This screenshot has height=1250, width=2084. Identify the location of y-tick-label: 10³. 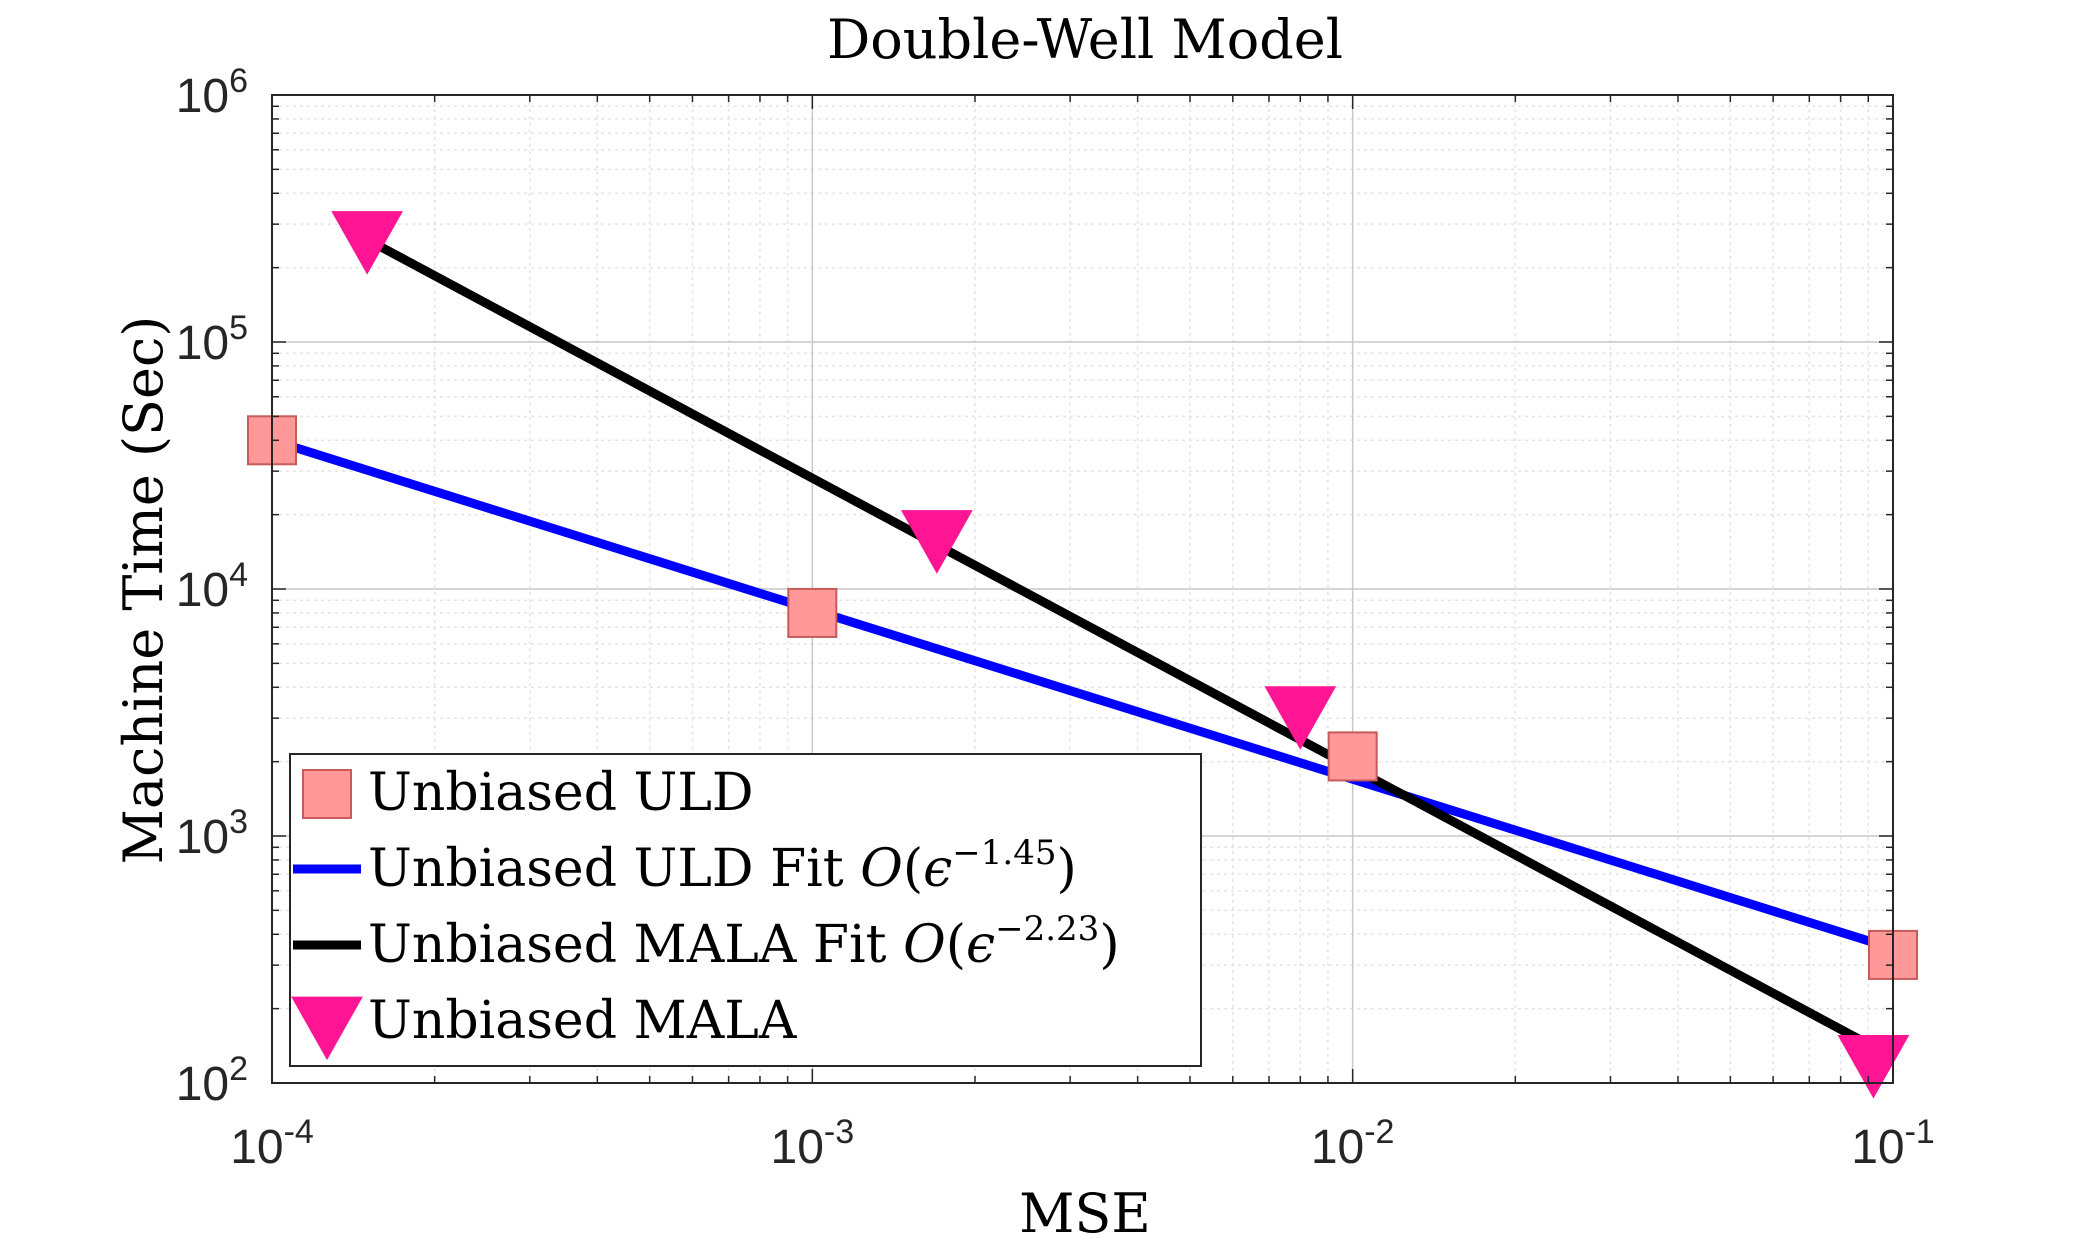
(212, 833).